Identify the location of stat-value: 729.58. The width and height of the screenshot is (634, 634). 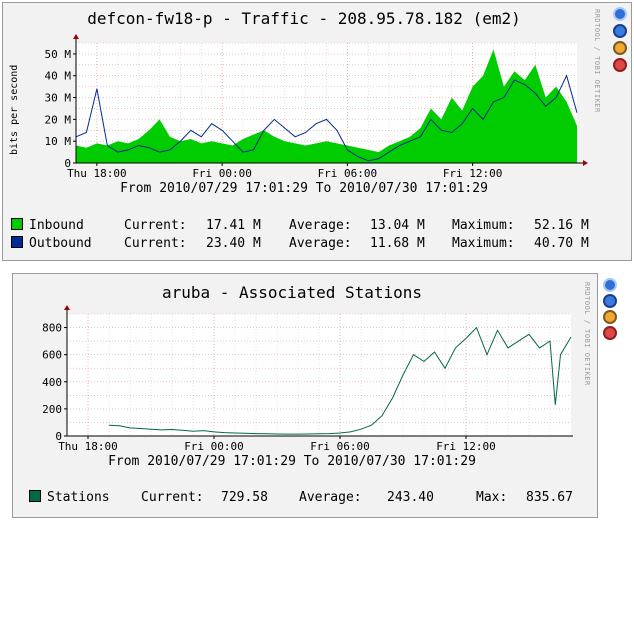
(244, 497).